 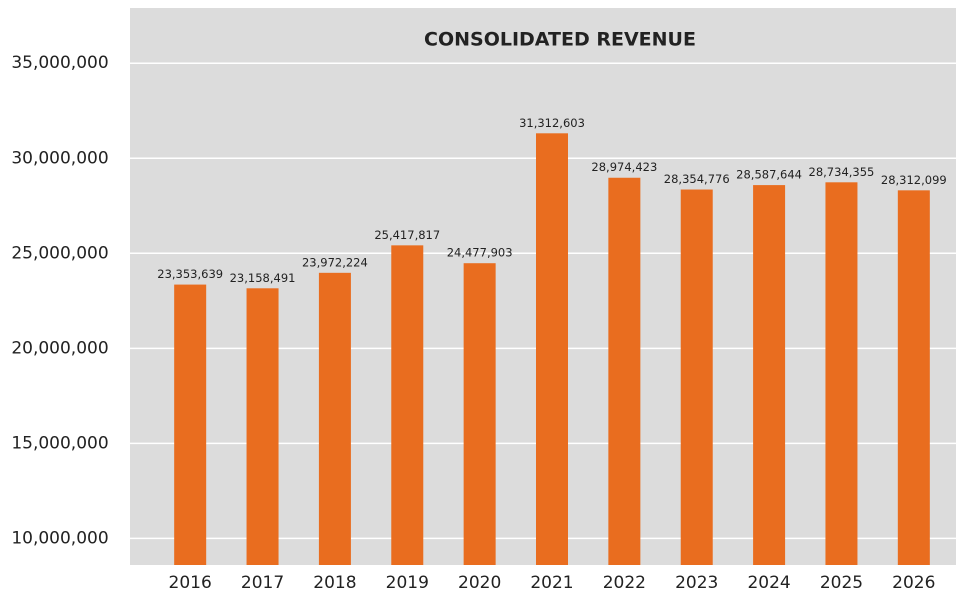 What do you see at coordinates (624, 583) in the screenshot?
I see `x-tick-label: 2022` at bounding box center [624, 583].